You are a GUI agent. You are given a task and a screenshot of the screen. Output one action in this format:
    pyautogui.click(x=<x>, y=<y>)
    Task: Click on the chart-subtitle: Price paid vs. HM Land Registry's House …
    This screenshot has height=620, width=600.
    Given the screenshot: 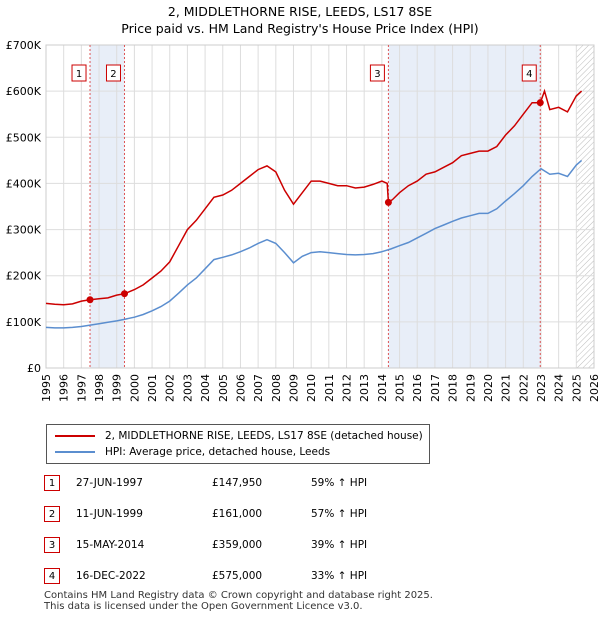 What is the action you would take?
    pyautogui.click(x=300, y=28)
    